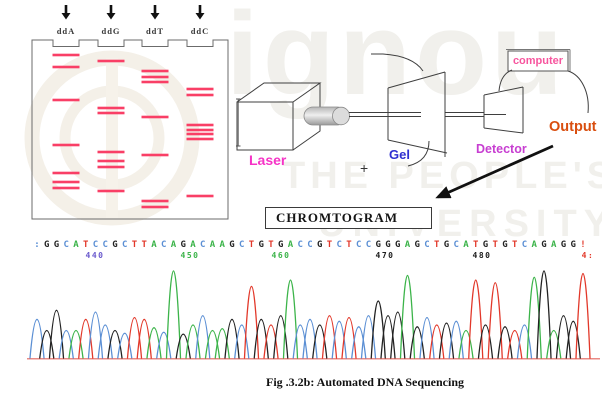  I want to click on lane-label: ddA, so click(66, 31).